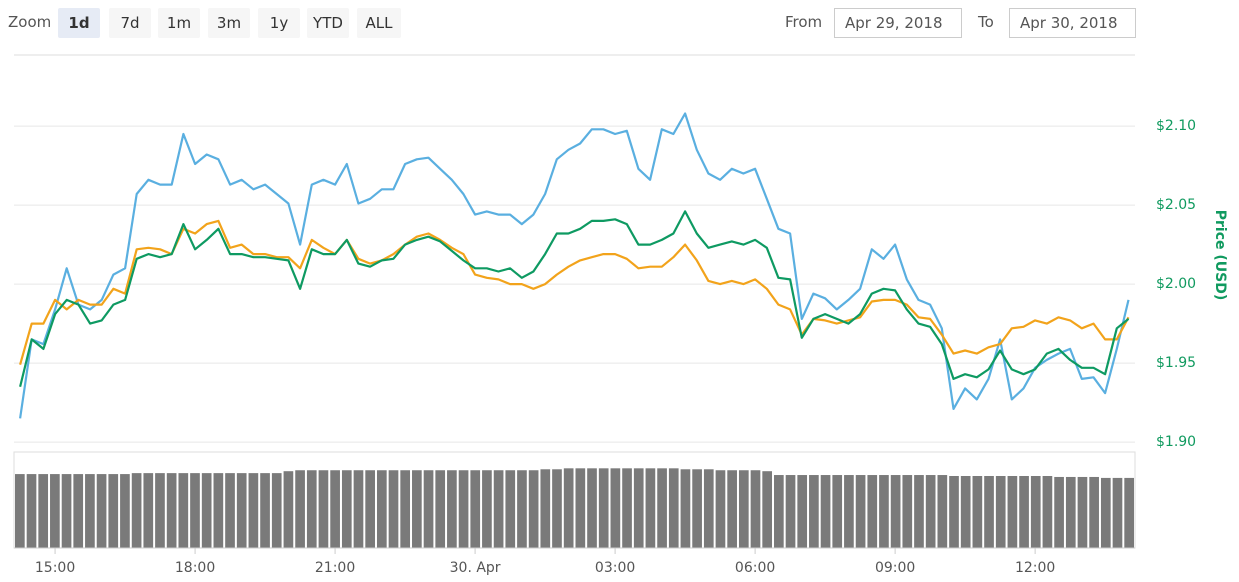 This screenshot has width=1239, height=582. I want to click on x-tick-label: 21:00, so click(335, 568).